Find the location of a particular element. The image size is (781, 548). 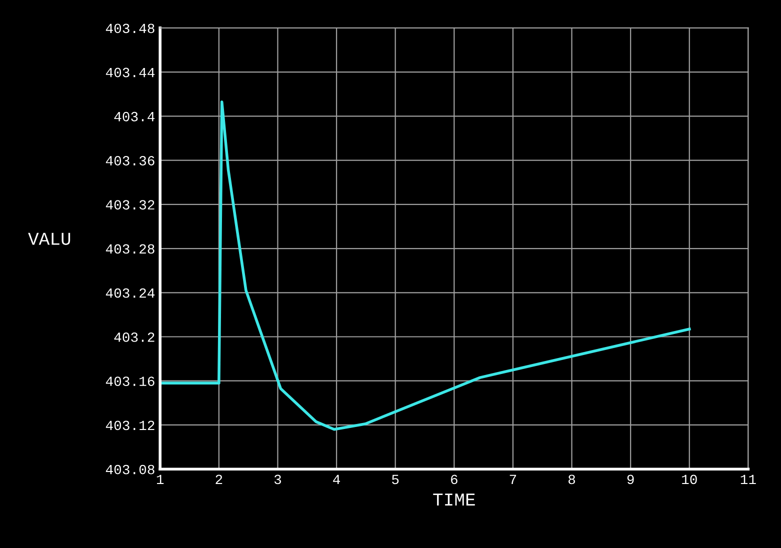

x-tick-label: 4 is located at coordinates (336, 479).